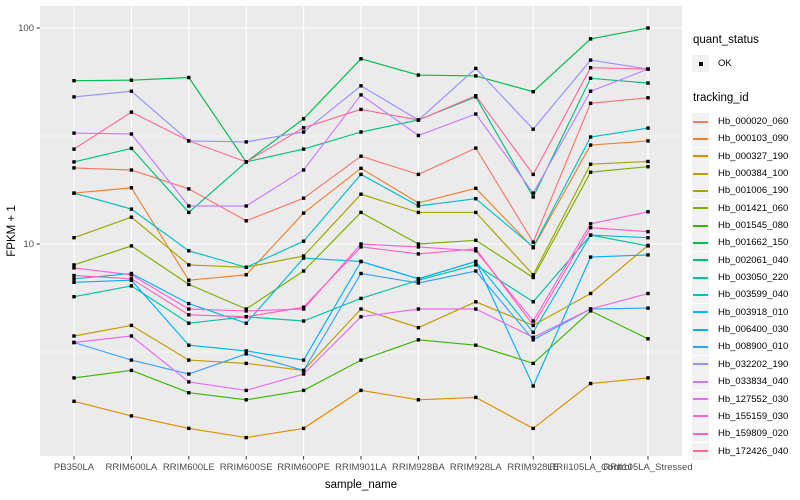  What do you see at coordinates (745, 191) in the screenshot?
I see `legend-entry-Hb_001006_190: Hb_001006_190` at bounding box center [745, 191].